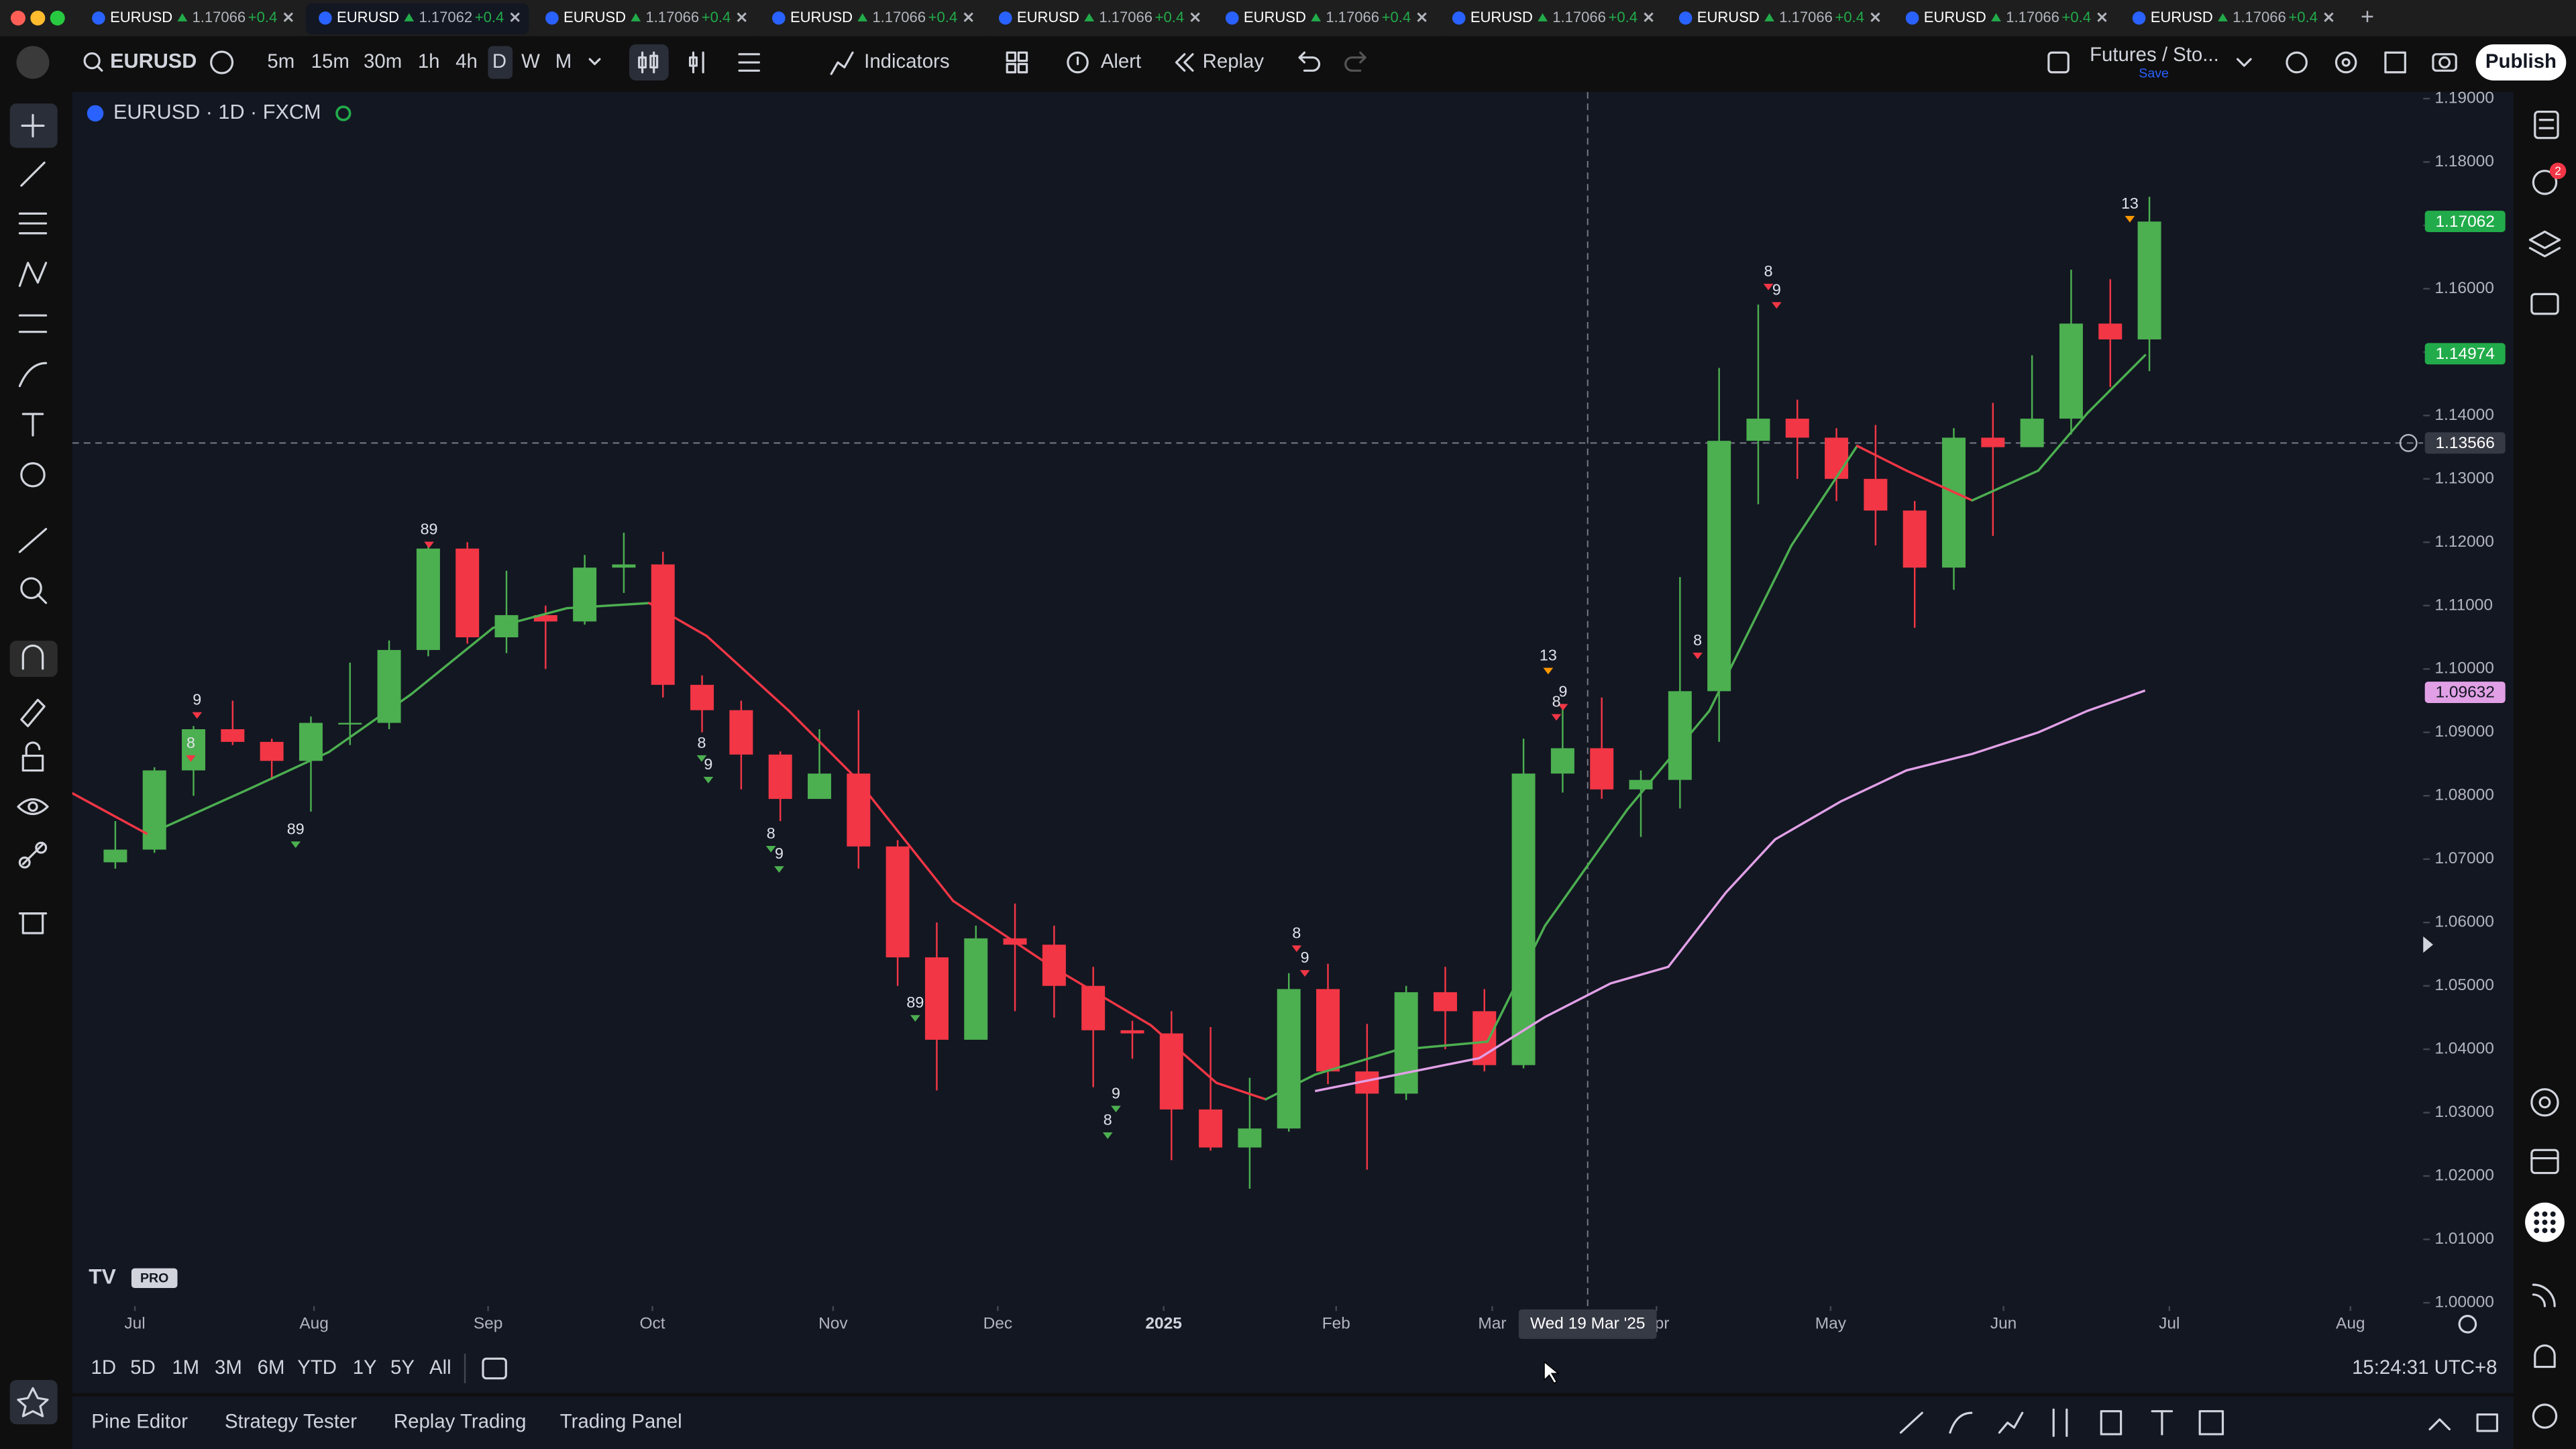 The image size is (2576, 1449). Describe the element at coordinates (2463, 478) in the screenshot. I see `y-tick-label: 1.13000` at that location.